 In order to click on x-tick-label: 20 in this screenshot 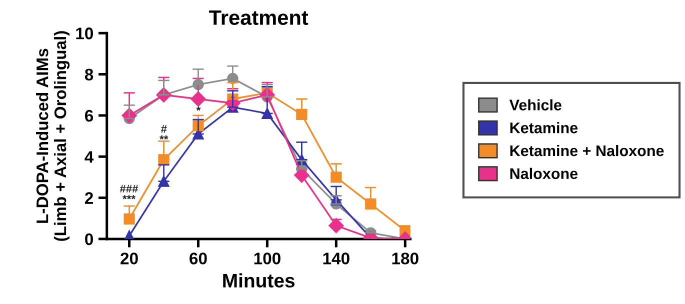, I will do `click(129, 258)`.